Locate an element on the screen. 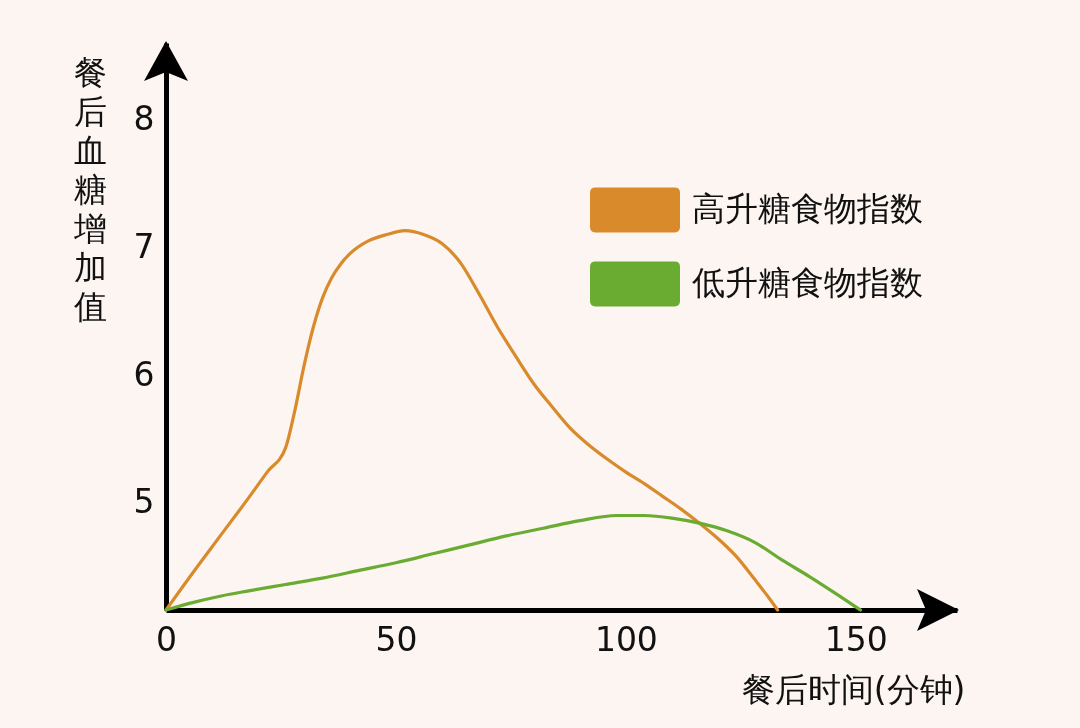 This screenshot has width=1080, height=728. x-tick-label: 0 is located at coordinates (166, 639).